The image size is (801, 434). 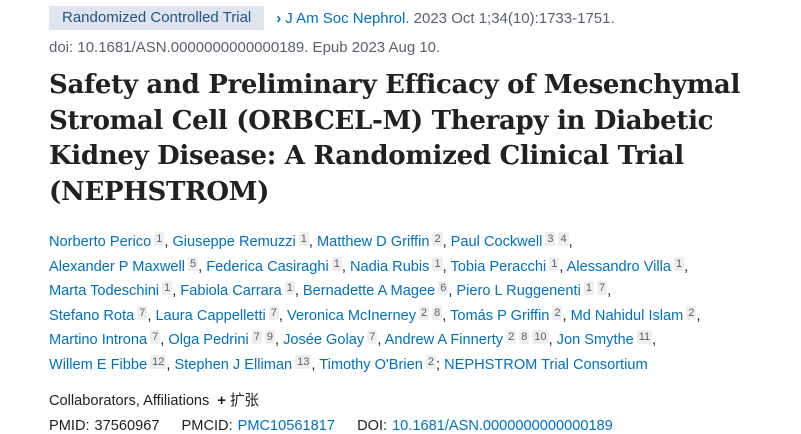 I want to click on pmid-label: PMID:, so click(x=69, y=426).